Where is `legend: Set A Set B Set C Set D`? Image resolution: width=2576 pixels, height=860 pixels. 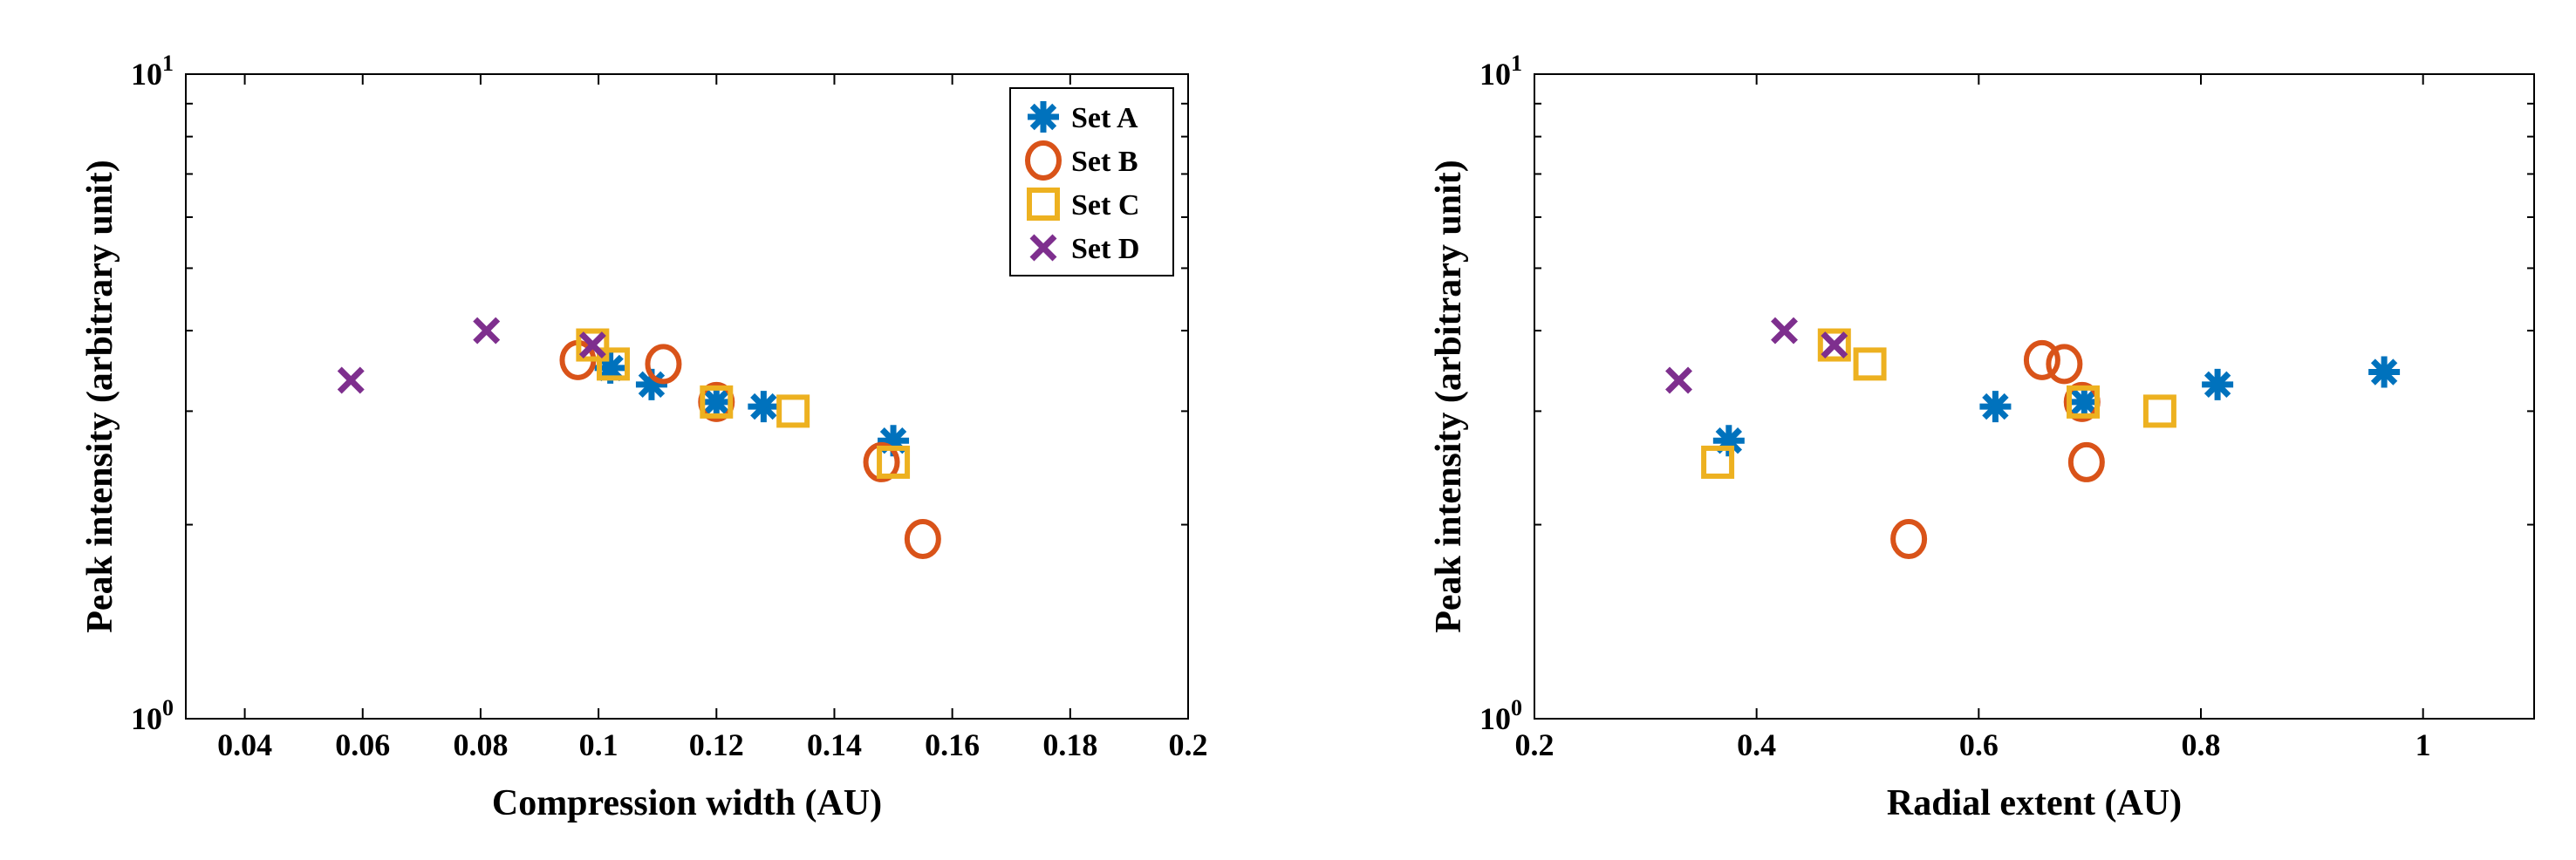 legend: Set A Set B Set C Set D is located at coordinates (1091, 181).